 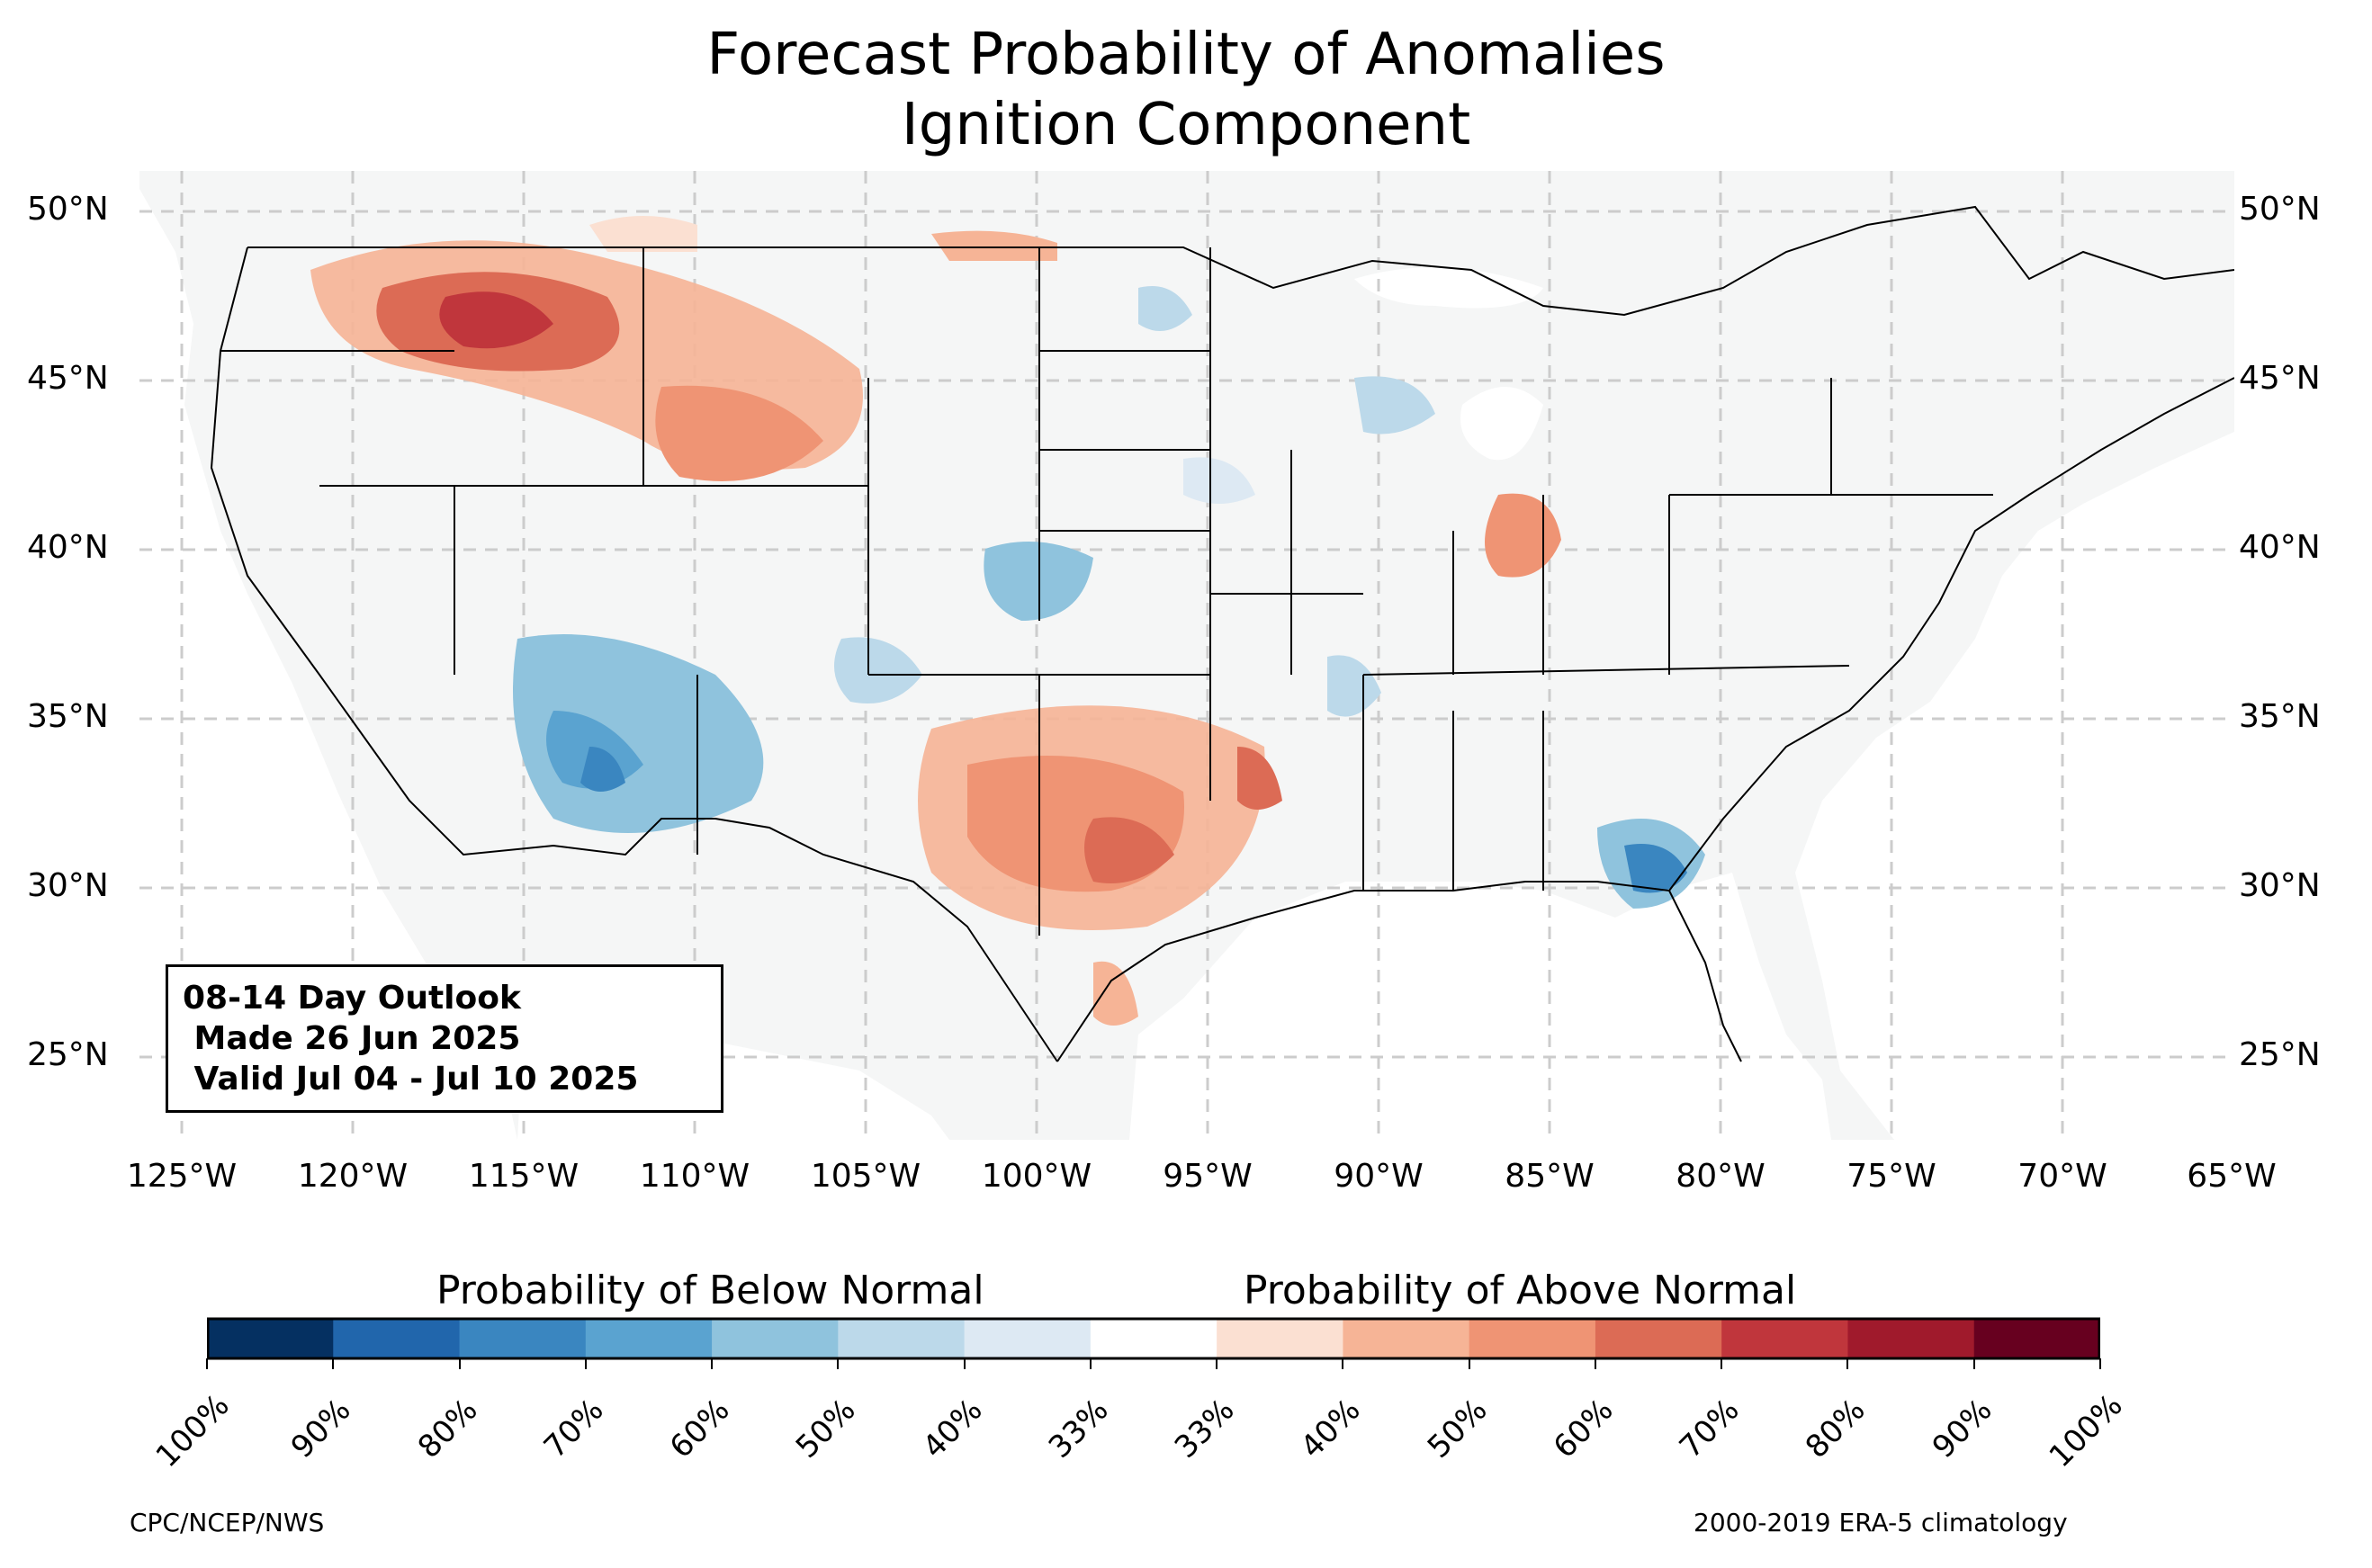 What do you see at coordinates (1186, 55) in the screenshot?
I see `map-title-line1: Forecast Probability of Anomalies` at bounding box center [1186, 55].